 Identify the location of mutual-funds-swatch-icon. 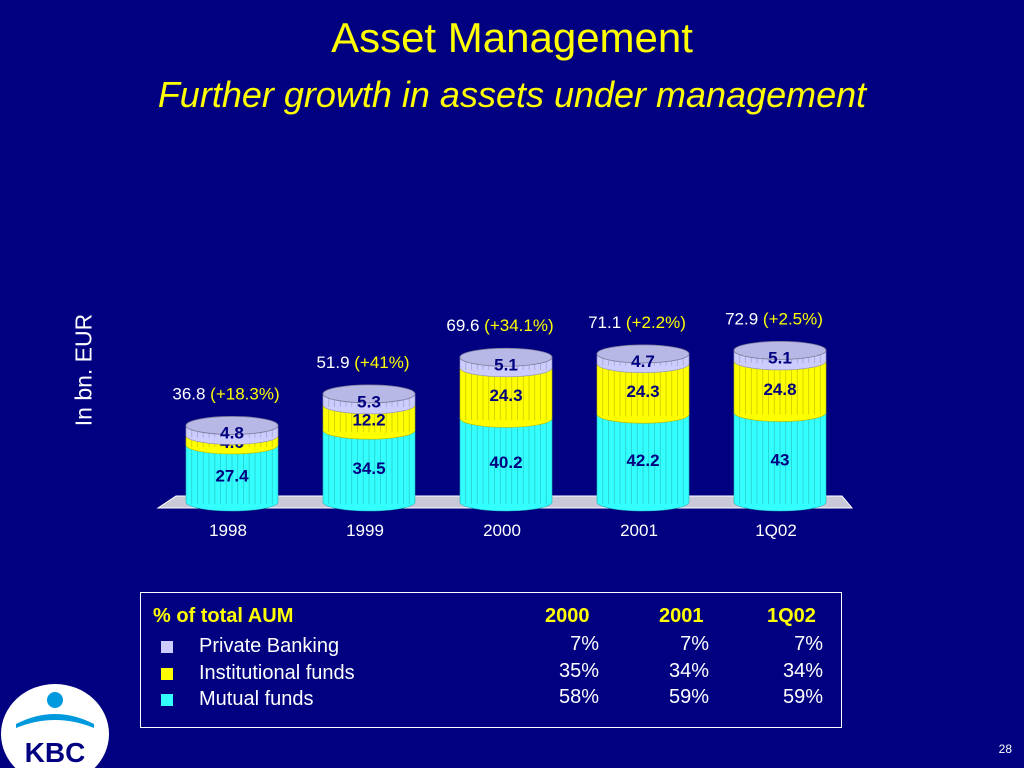
(167, 700).